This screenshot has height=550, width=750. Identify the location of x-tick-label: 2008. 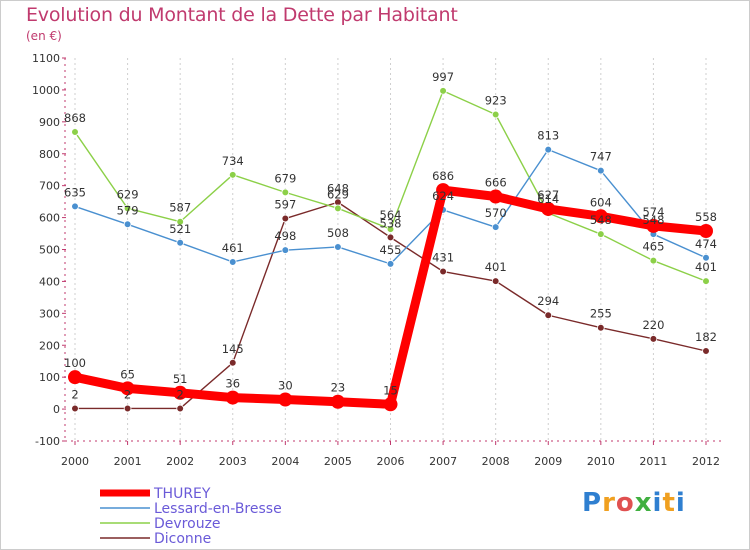
(496, 461).